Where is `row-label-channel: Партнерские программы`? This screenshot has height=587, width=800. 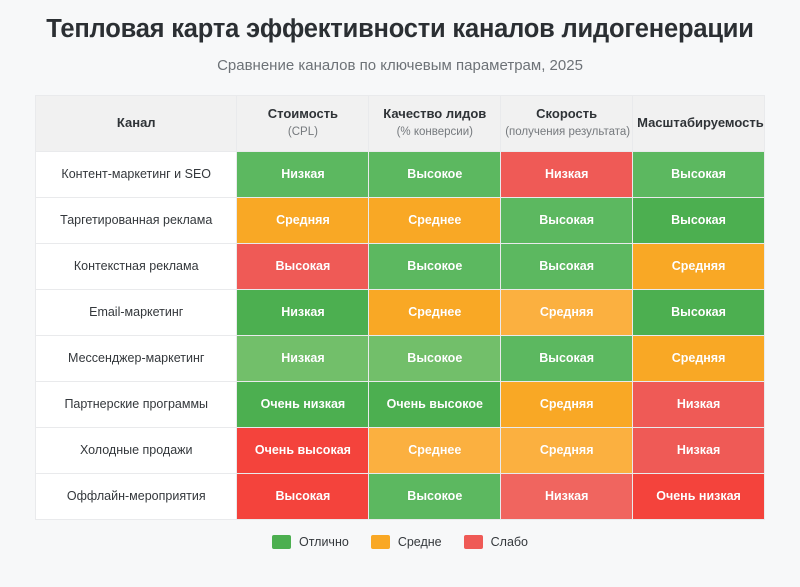 row-label-channel: Партнерские программы is located at coordinates (136, 404).